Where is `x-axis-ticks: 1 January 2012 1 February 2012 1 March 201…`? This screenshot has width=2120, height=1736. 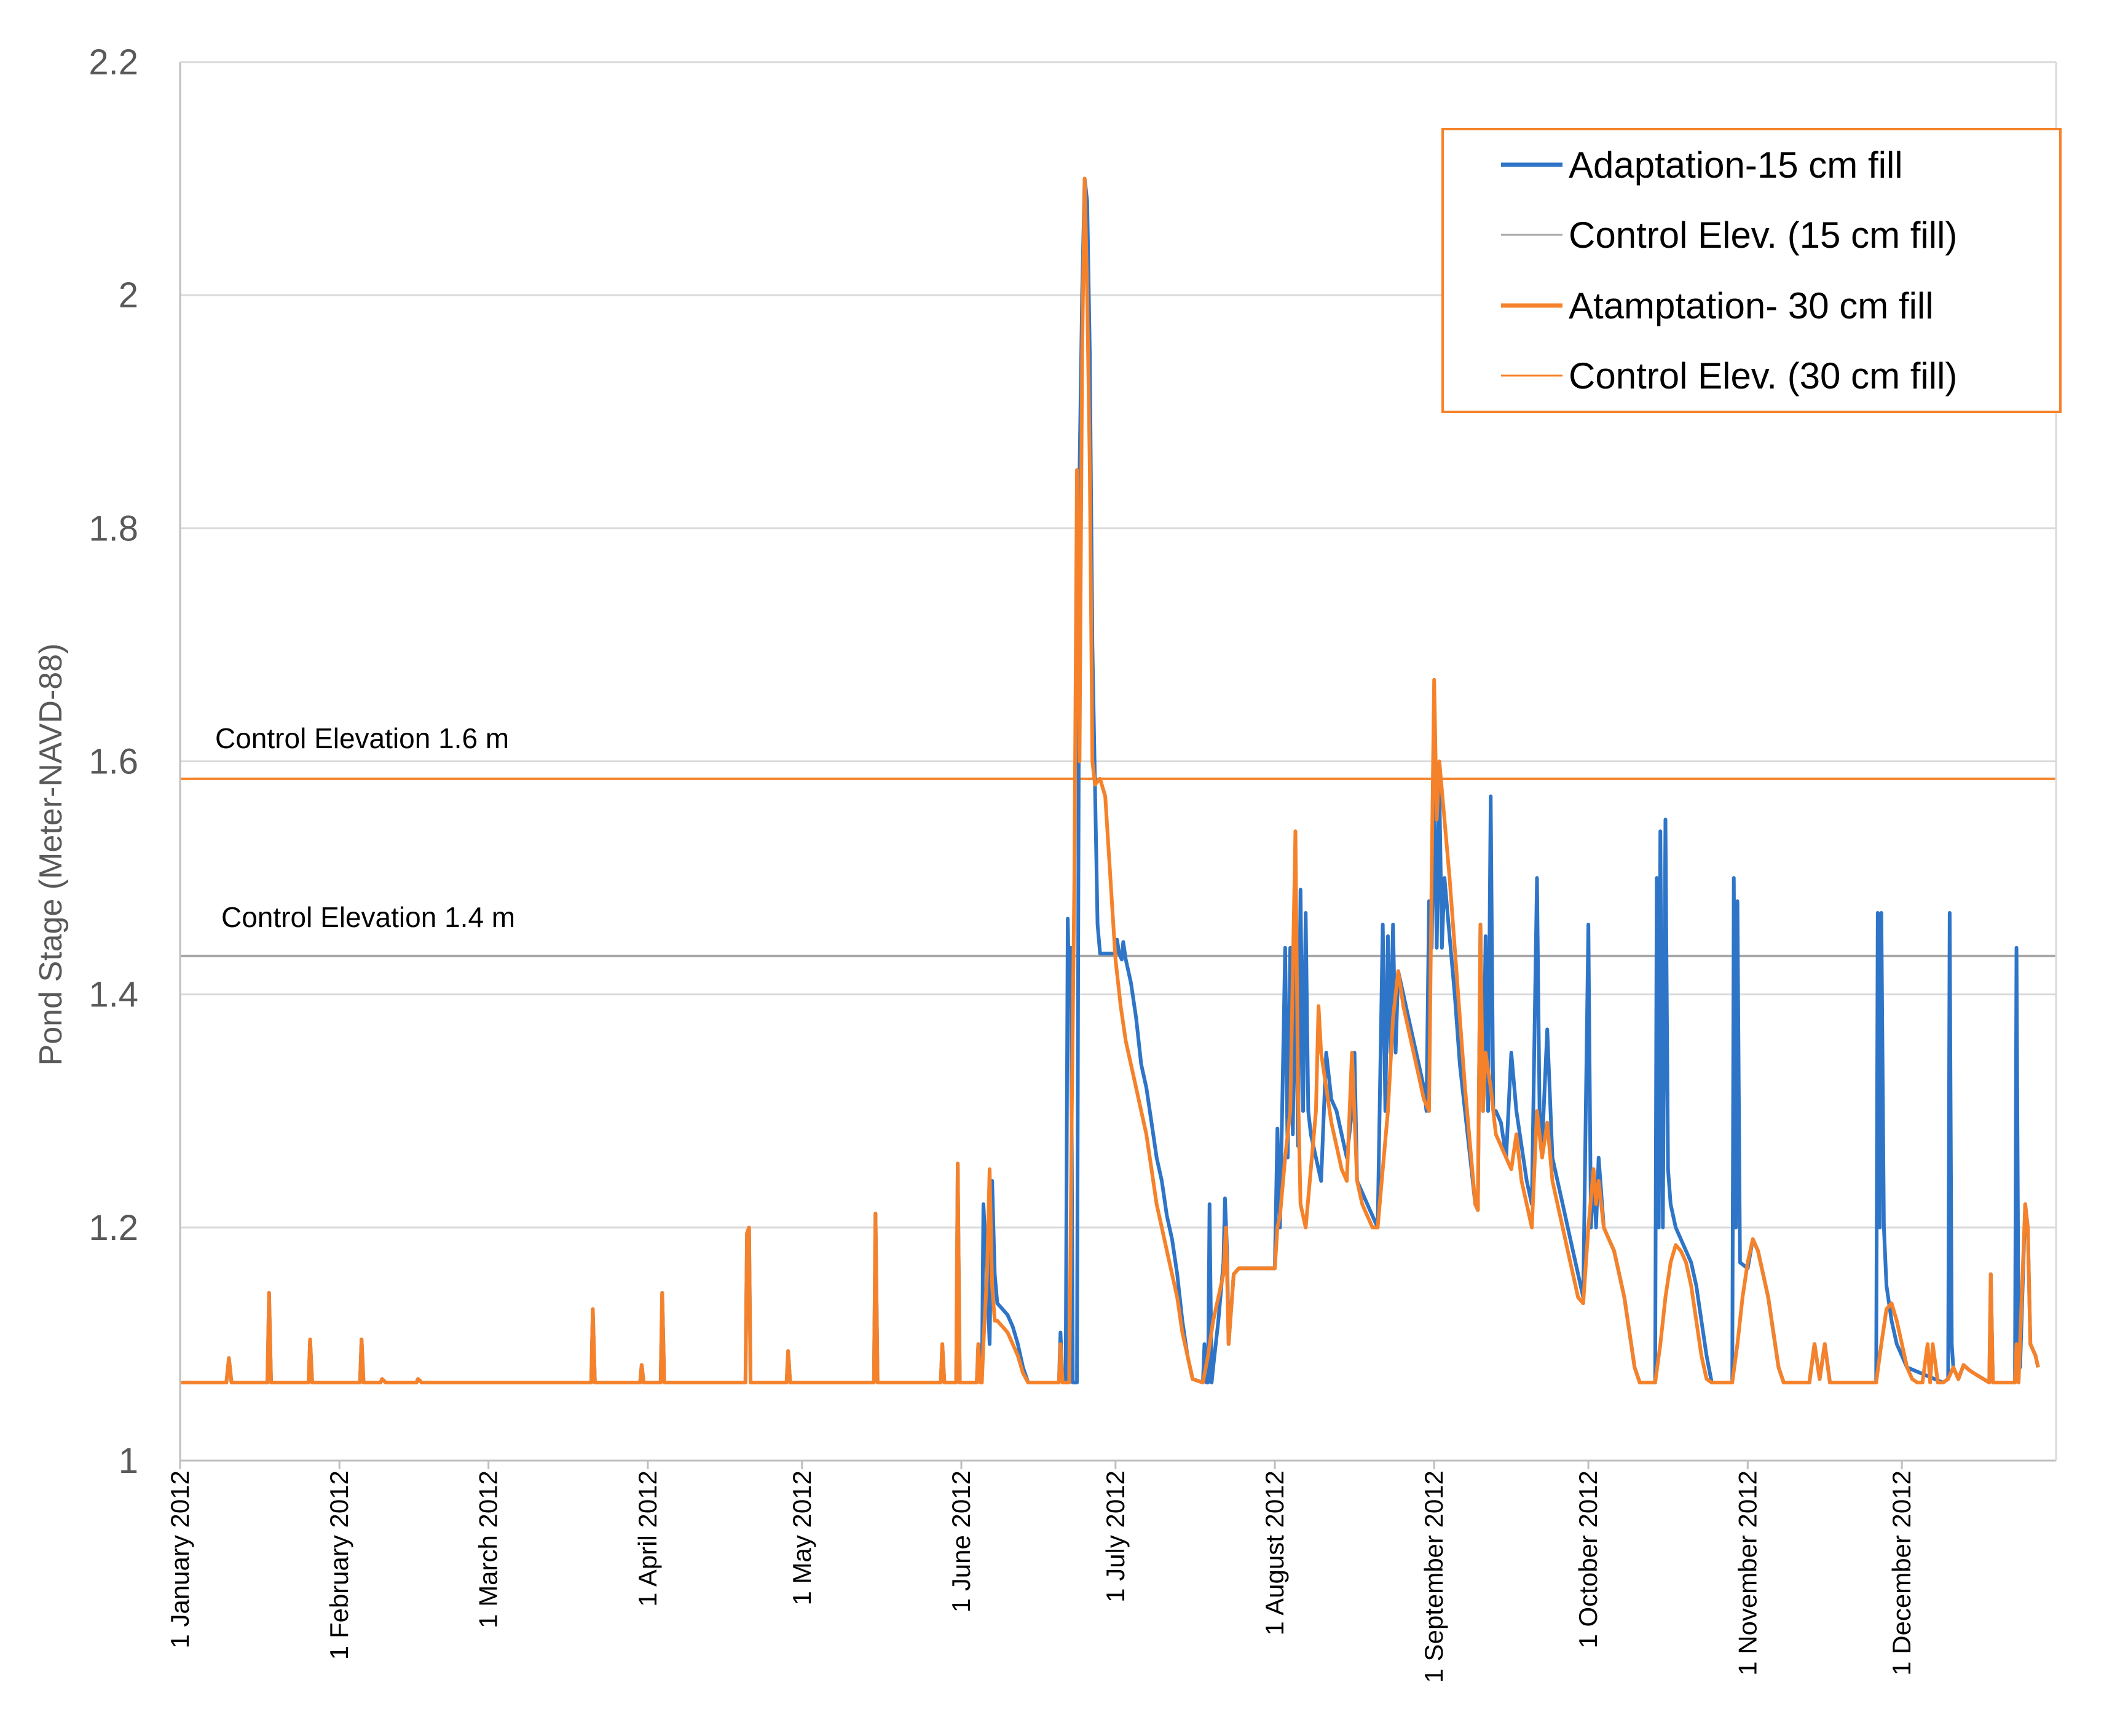
x-axis-ticks: 1 January 2012 1 February 2012 1 March 201… is located at coordinates (1041, 1572).